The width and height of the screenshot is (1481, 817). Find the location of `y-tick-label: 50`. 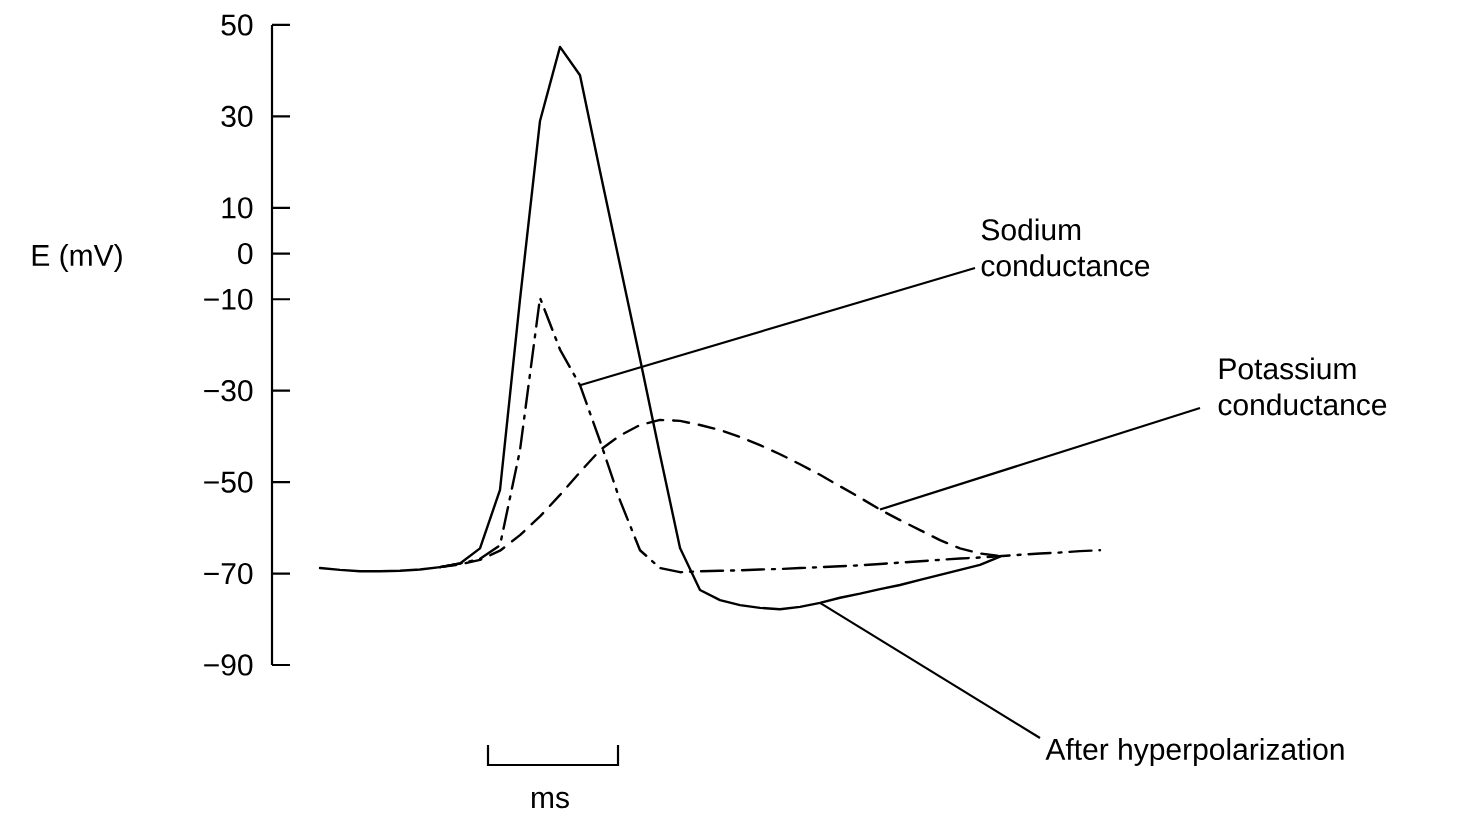

y-tick-label: 50 is located at coordinates (237, 25).